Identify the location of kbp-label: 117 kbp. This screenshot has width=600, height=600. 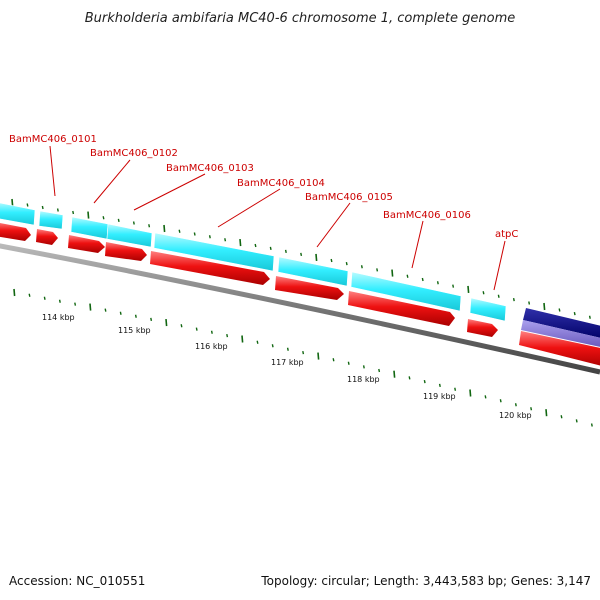
(287, 362).